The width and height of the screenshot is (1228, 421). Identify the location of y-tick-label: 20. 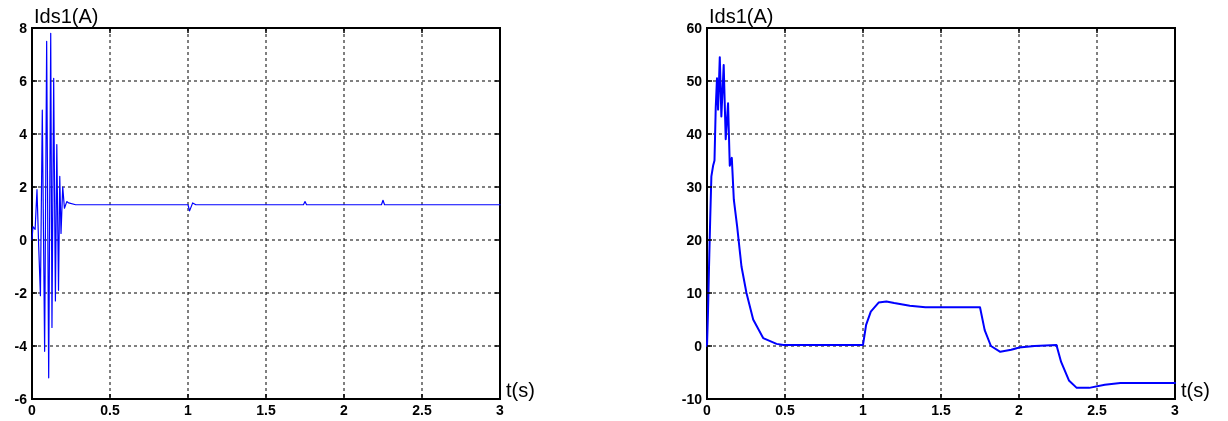
(694, 240).